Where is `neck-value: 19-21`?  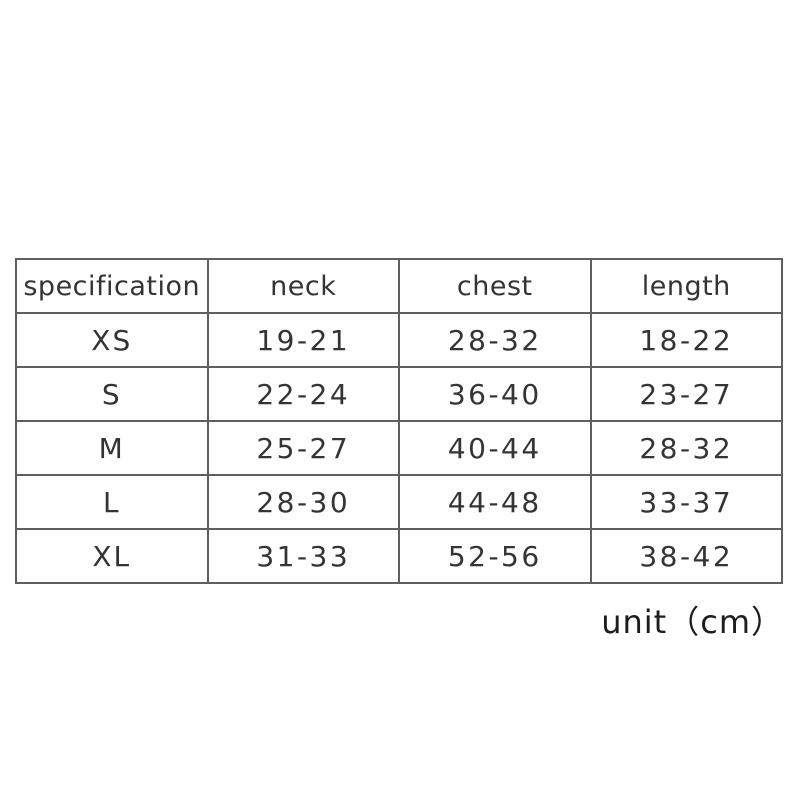 neck-value: 19-21 is located at coordinates (303, 340).